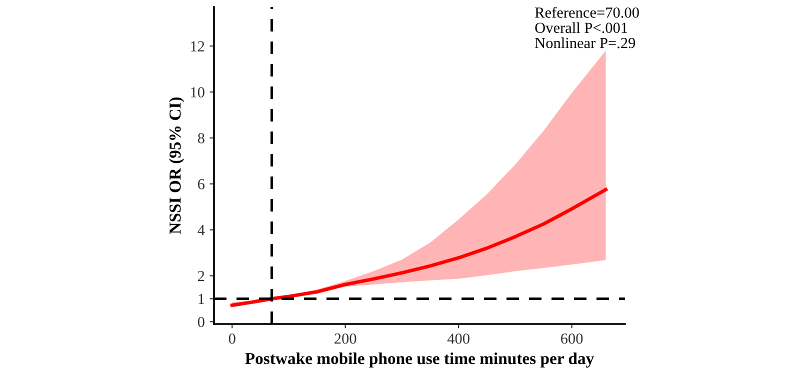 The width and height of the screenshot is (800, 373). I want to click on annotation: Overall P<.001, so click(581, 28).